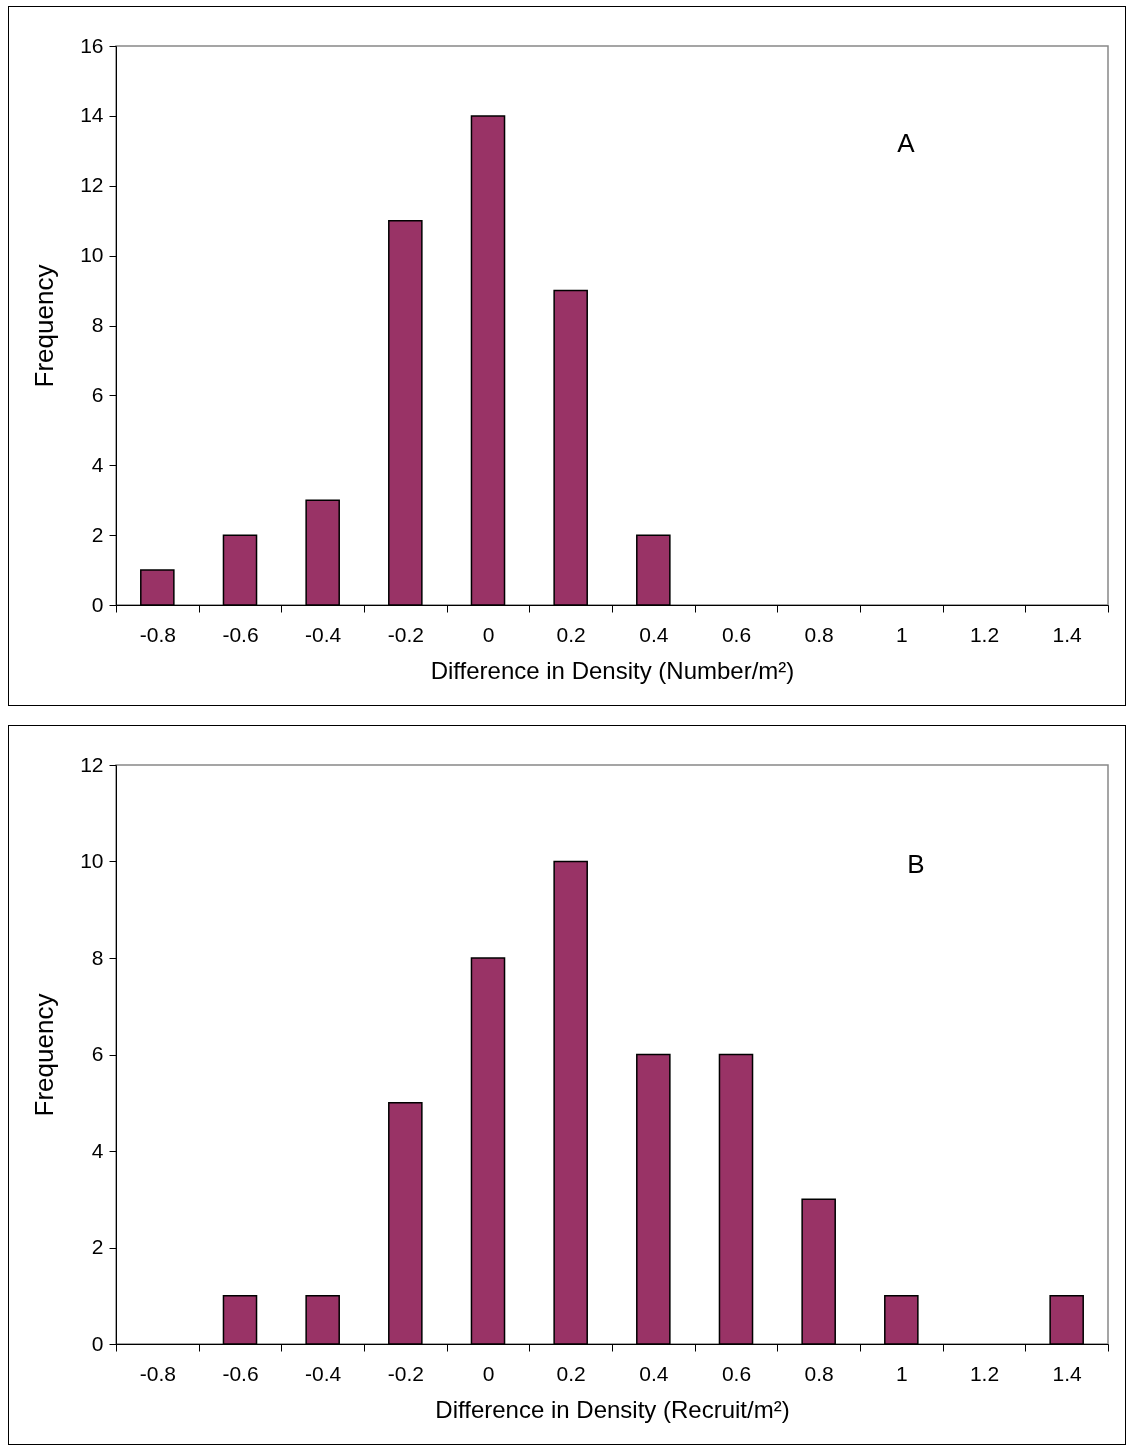  Describe the element at coordinates (92, 115) in the screenshot. I see `y-tick-label: 14` at that location.